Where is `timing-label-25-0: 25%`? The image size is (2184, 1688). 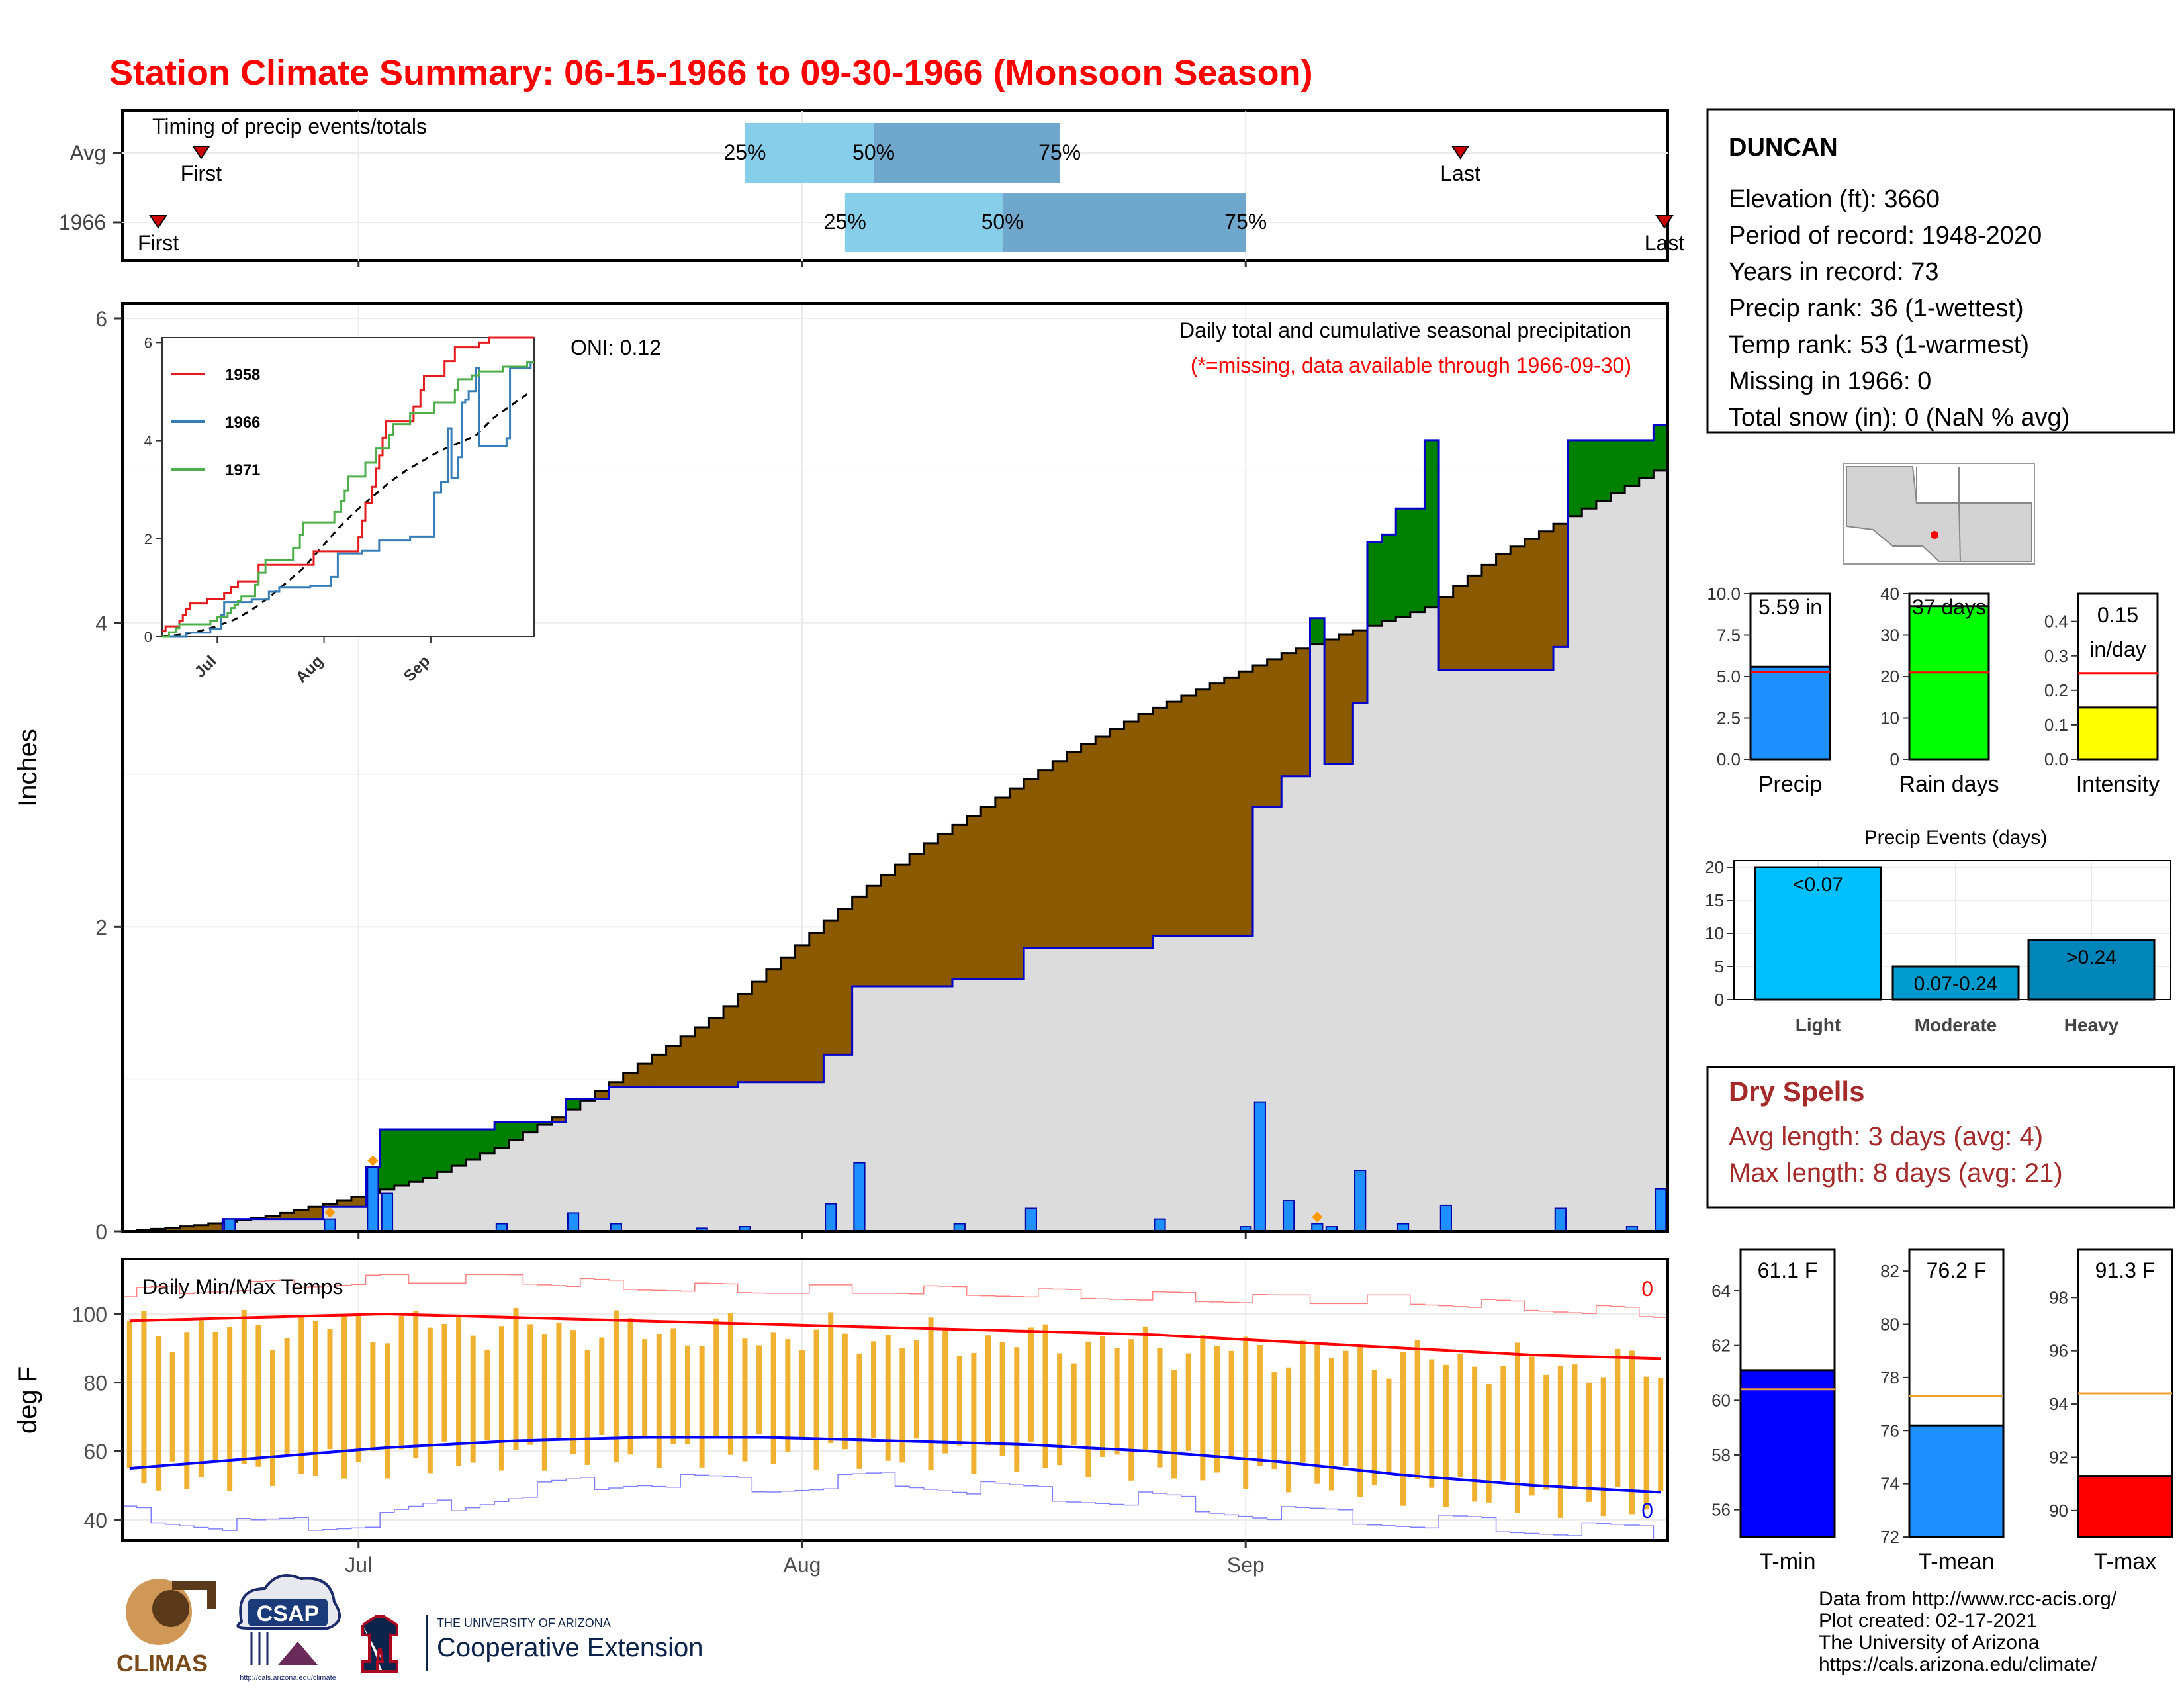 timing-label-25-0: 25% is located at coordinates (744, 152).